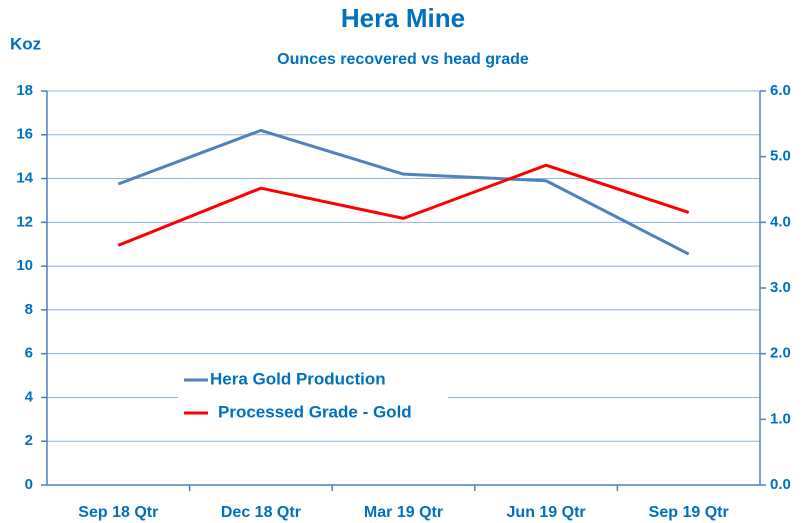  What do you see at coordinates (780, 418) in the screenshot?
I see `y2-tick-label: 1.0` at bounding box center [780, 418].